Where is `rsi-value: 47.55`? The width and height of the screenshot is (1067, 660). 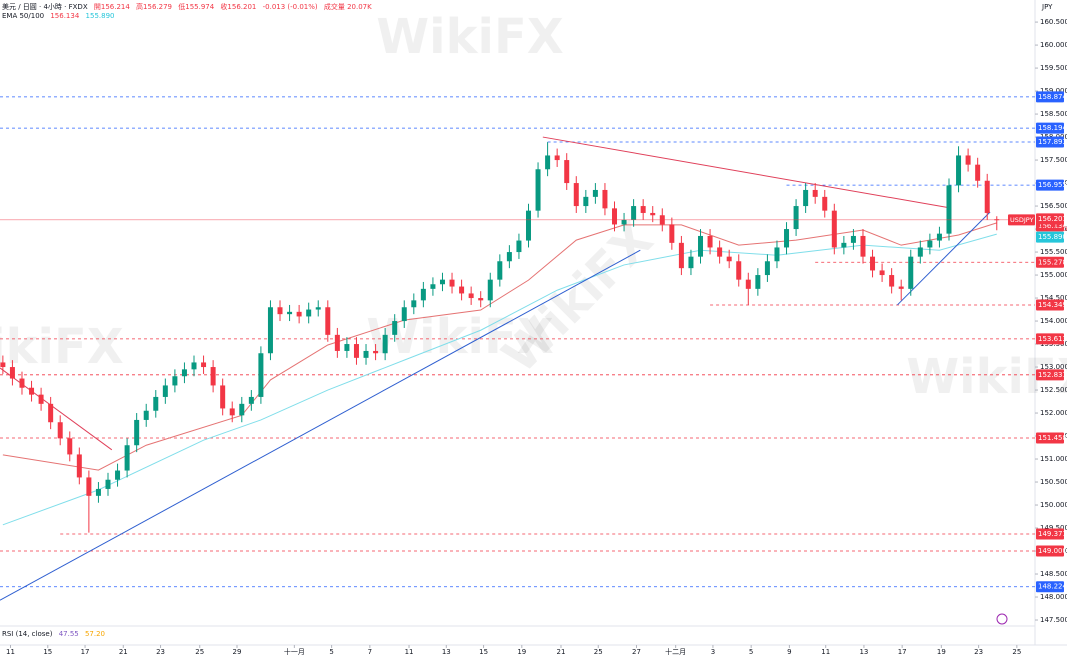 rsi-value: 47.55 is located at coordinates (68, 634).